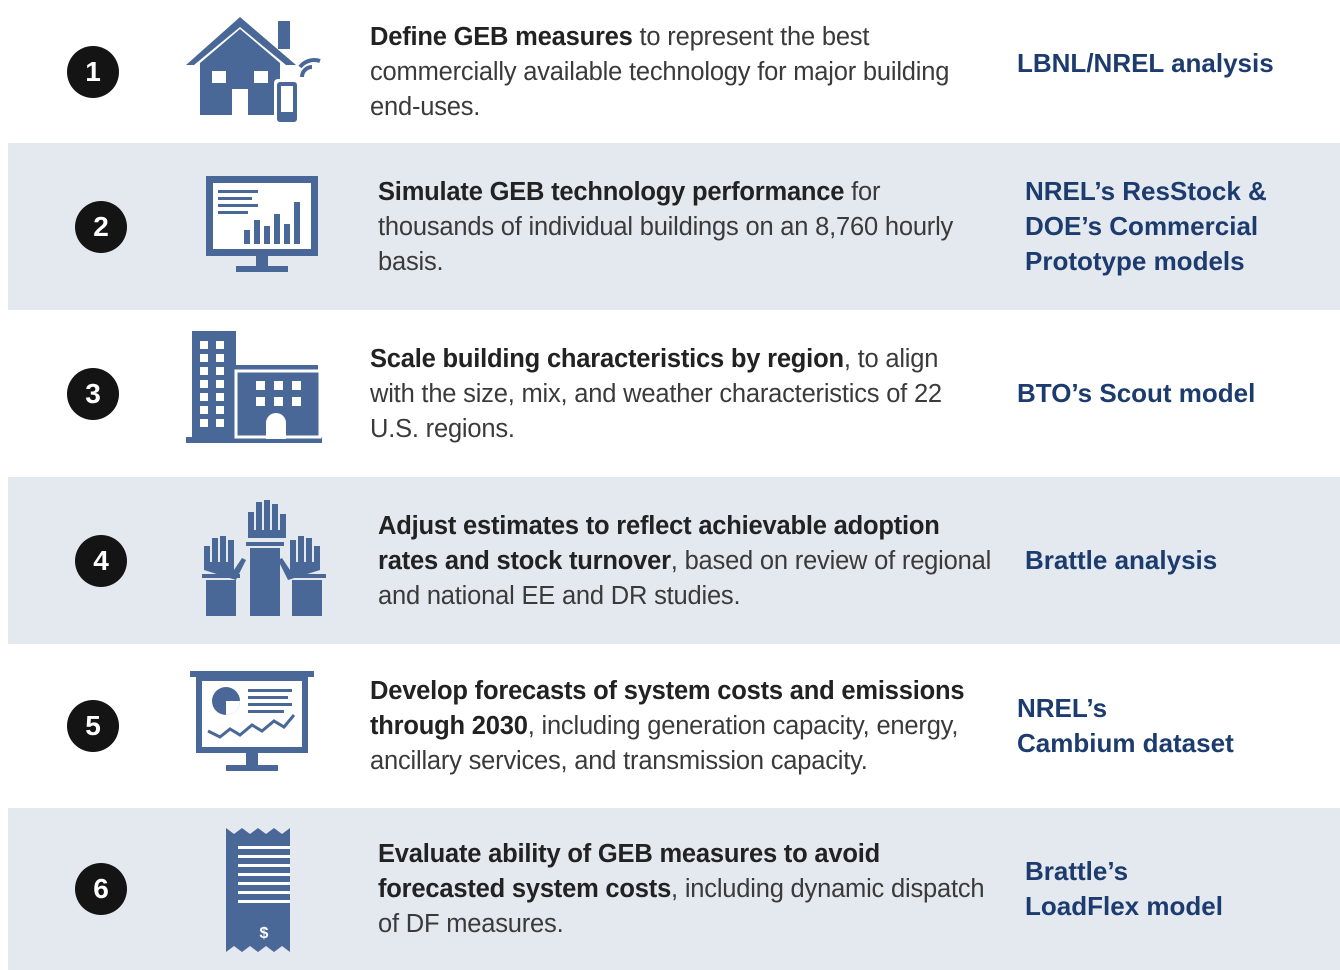 The height and width of the screenshot is (970, 1340). I want to click on source-line: Brattle’s, so click(1077, 871).